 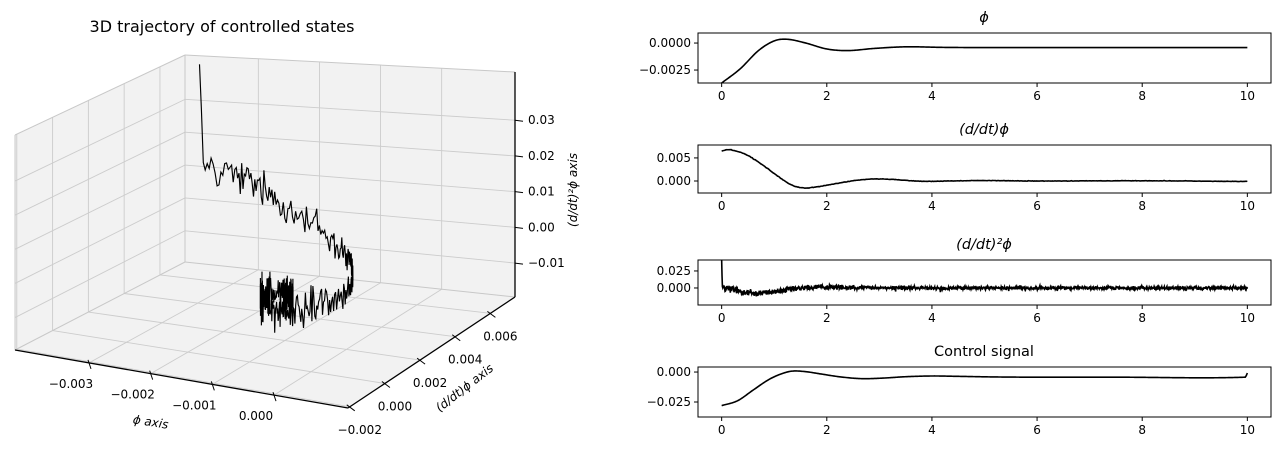 I want to click on subplot-control-signal-title: Control signal, so click(x=984, y=352).